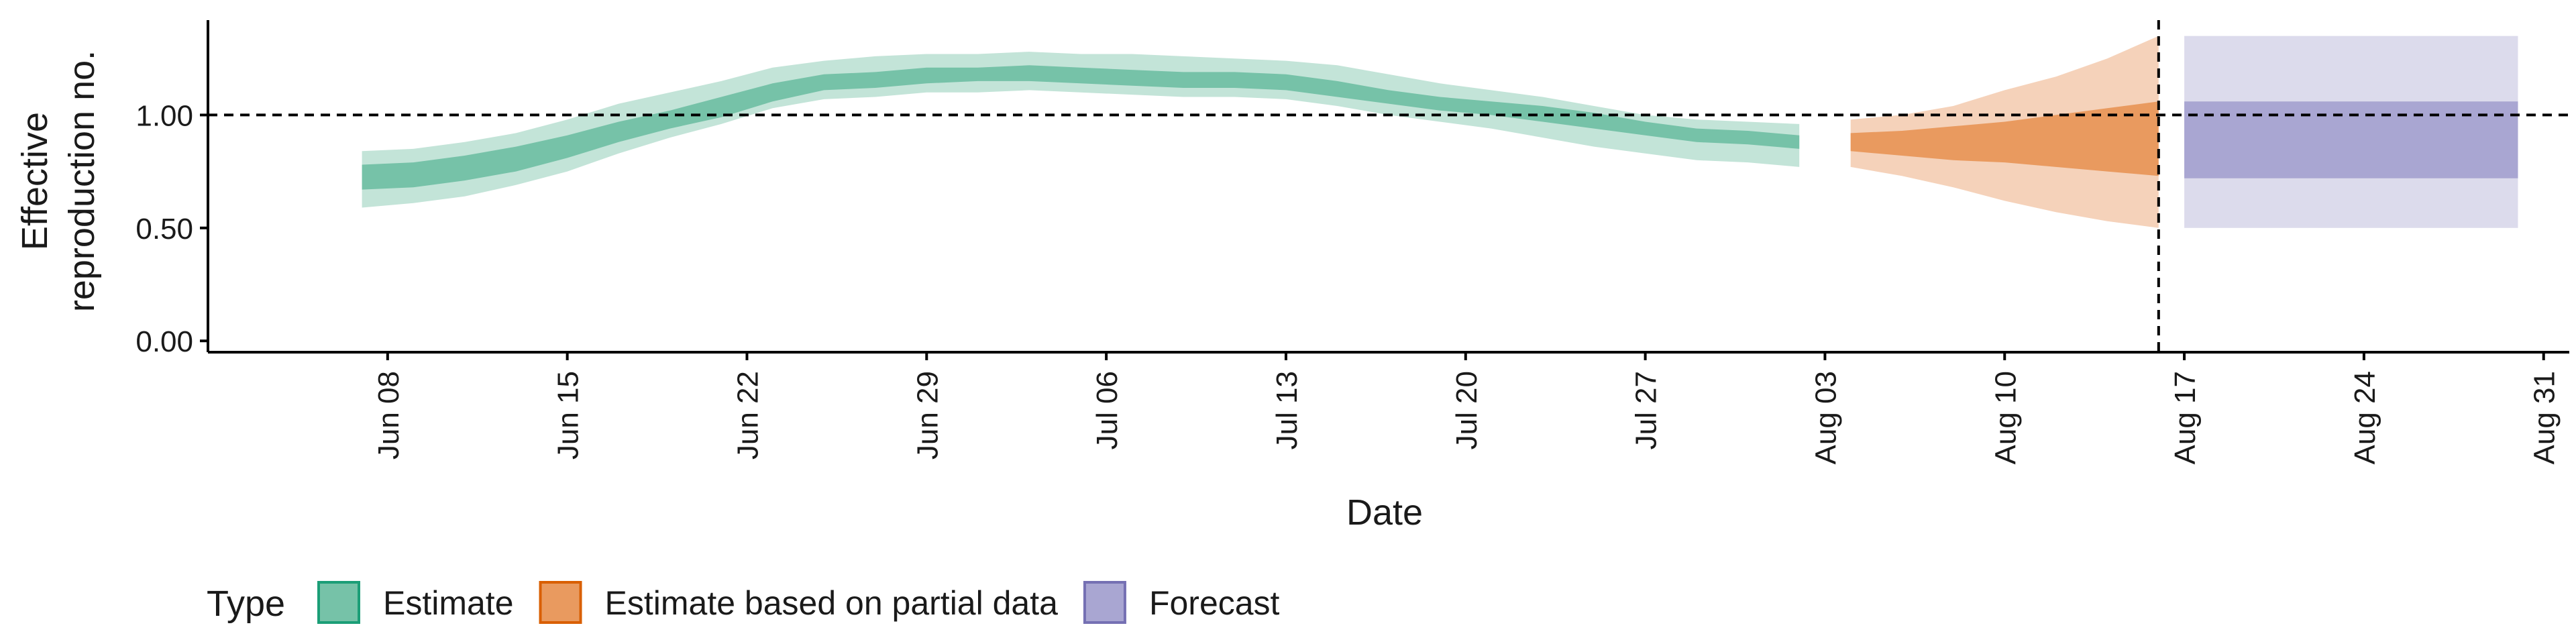 The height and width of the screenshot is (644, 2576). Describe the element at coordinates (747, 415) in the screenshot. I see `x-tick-label: Jun 22` at that location.